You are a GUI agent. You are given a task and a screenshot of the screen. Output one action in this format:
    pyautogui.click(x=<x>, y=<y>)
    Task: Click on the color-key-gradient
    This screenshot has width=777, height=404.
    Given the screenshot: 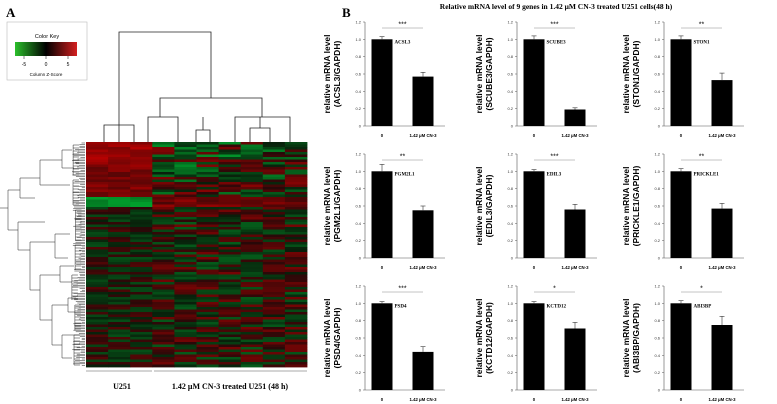 What is the action you would take?
    pyautogui.click(x=46, y=49)
    